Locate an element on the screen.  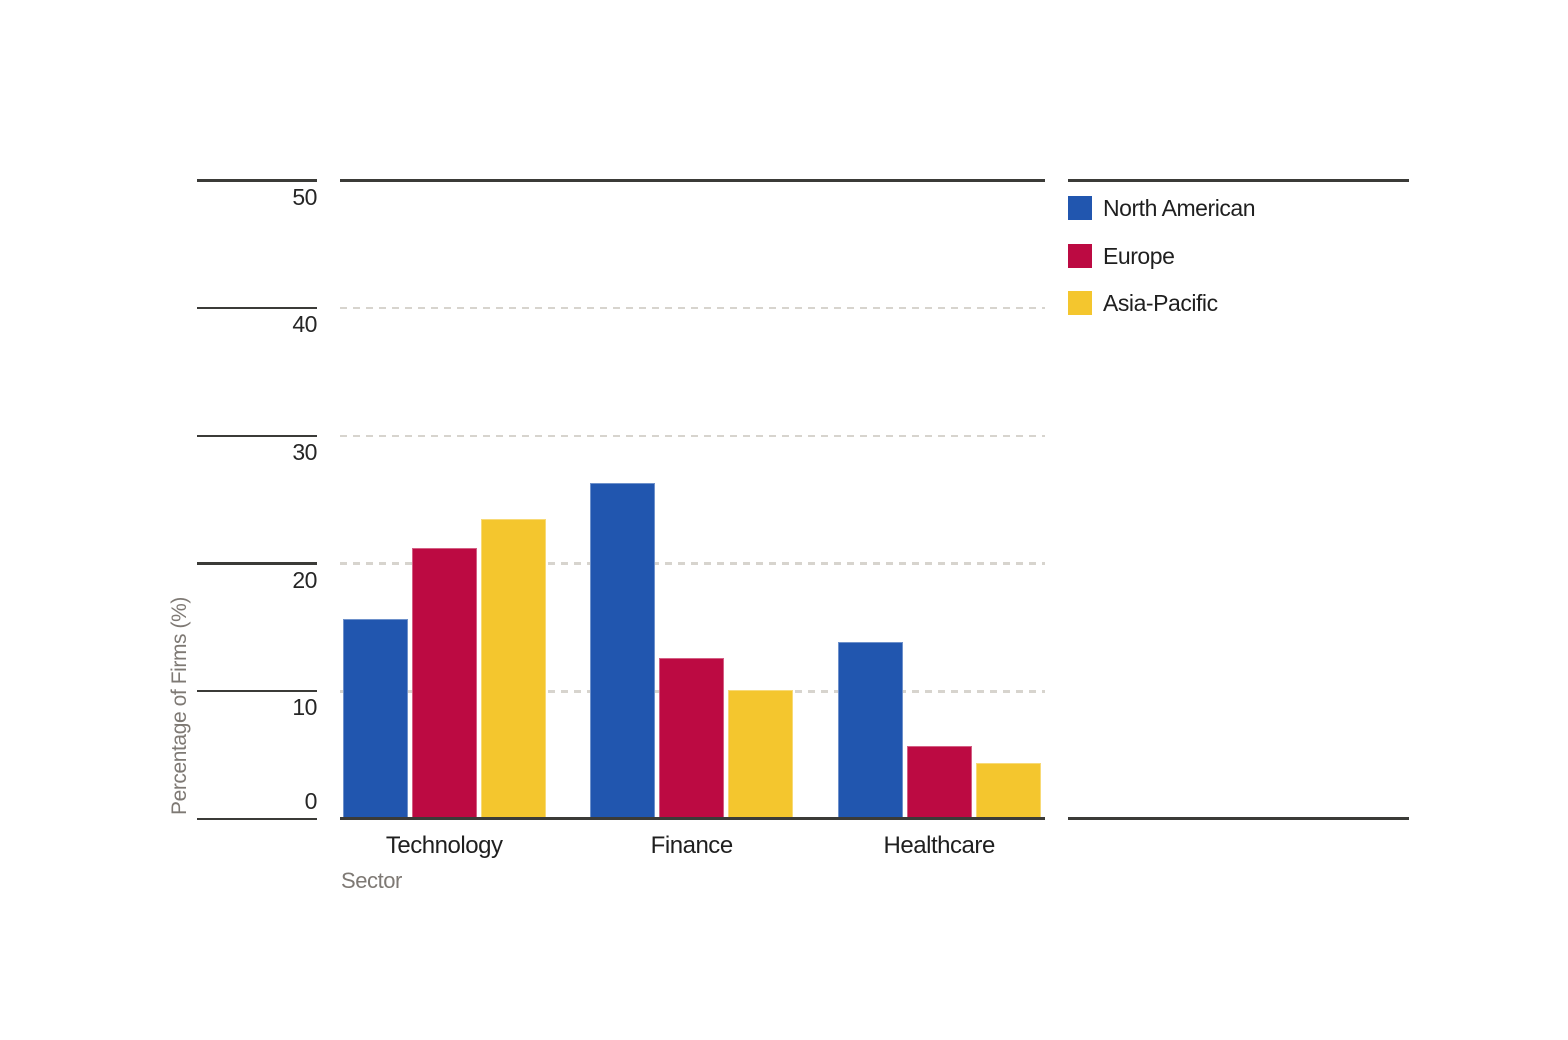
bar-north-american-technology is located at coordinates (375, 718).